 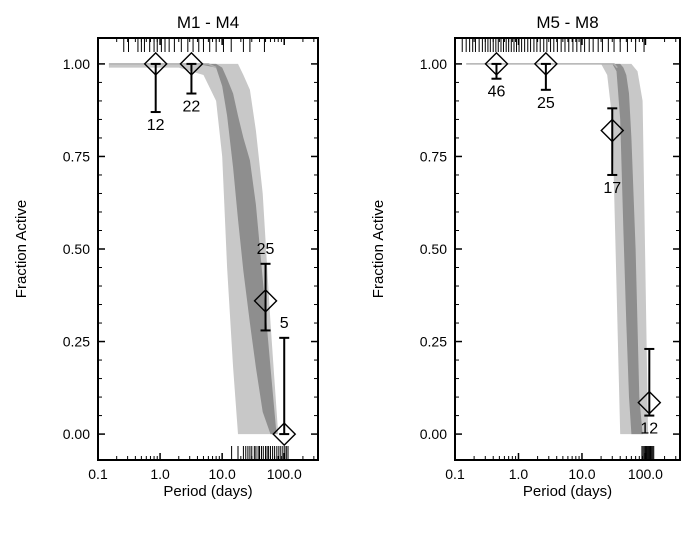 What do you see at coordinates (497, 92) in the screenshot?
I see `sample-size-label: 46` at bounding box center [497, 92].